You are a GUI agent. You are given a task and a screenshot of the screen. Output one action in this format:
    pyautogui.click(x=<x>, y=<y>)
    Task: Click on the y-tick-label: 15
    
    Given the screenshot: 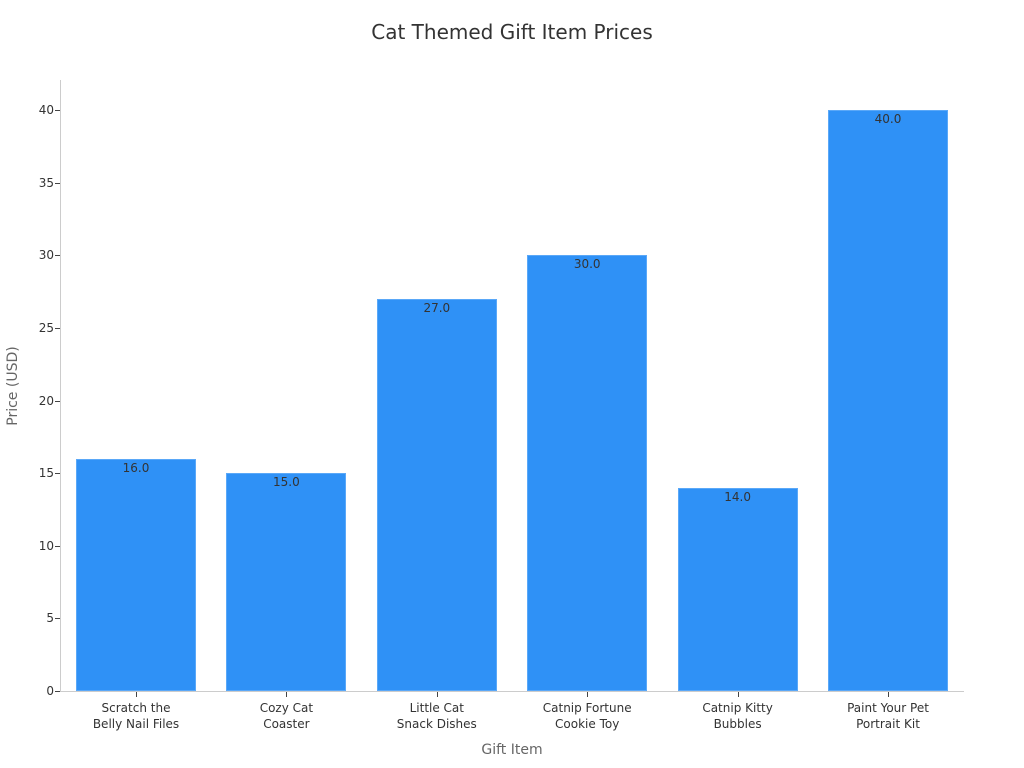 What is the action you would take?
    pyautogui.click(x=46, y=473)
    